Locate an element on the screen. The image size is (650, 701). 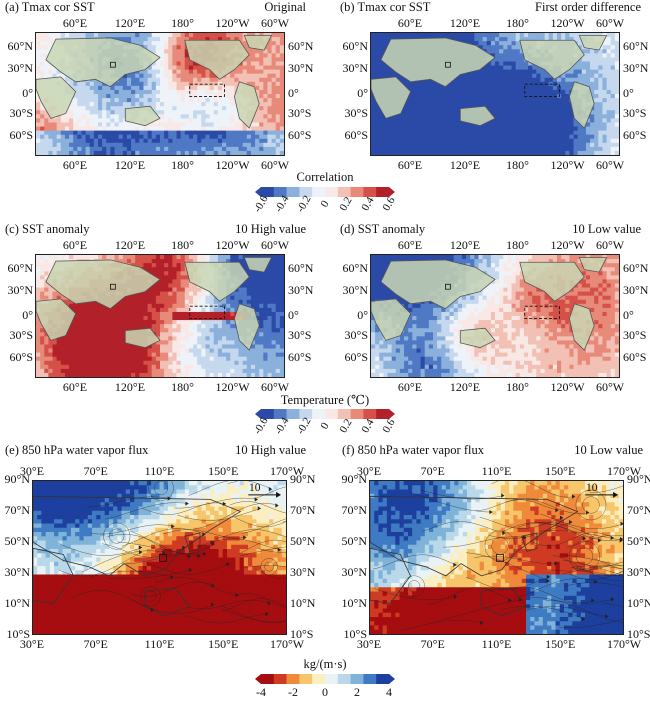
y-tick-label-left: 10°N is located at coordinates (350, 603).